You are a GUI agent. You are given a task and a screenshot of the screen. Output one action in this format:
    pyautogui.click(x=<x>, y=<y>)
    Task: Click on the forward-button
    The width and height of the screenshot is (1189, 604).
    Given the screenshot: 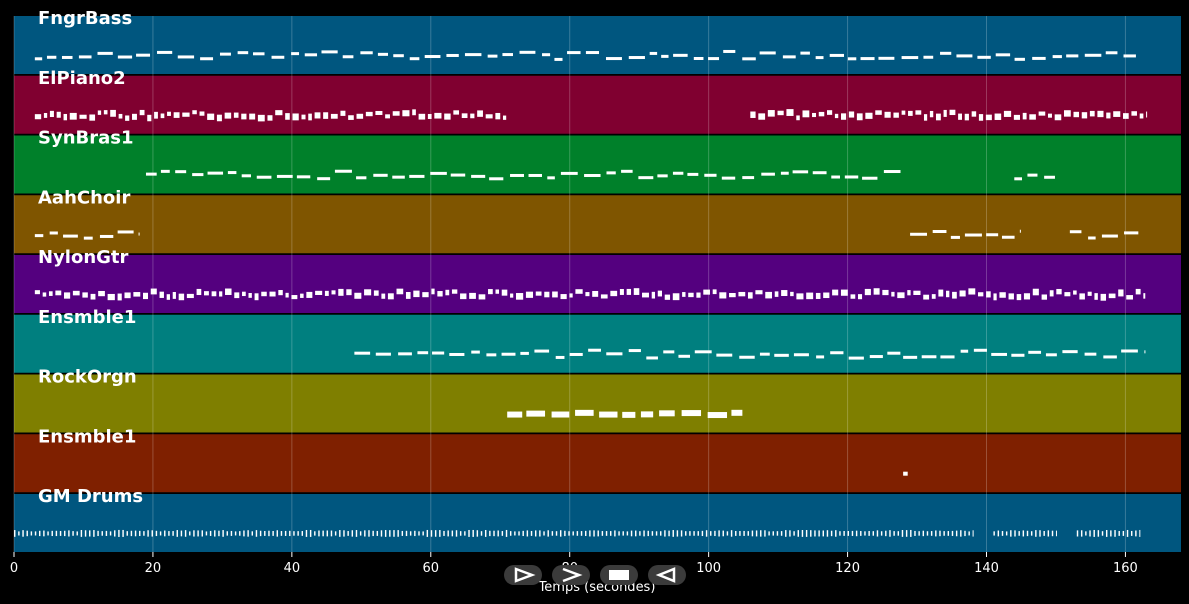 What is the action you would take?
    pyautogui.click(x=571, y=575)
    